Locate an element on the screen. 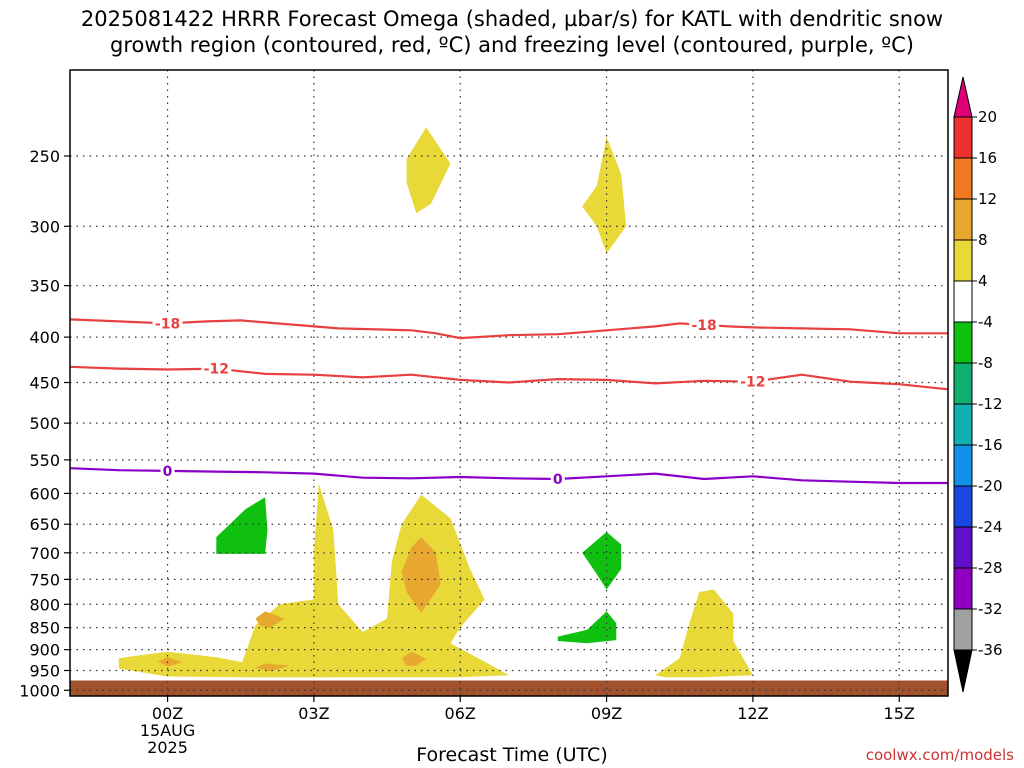 The width and height of the screenshot is (1024, 768). ground-layer is located at coordinates (509, 688).